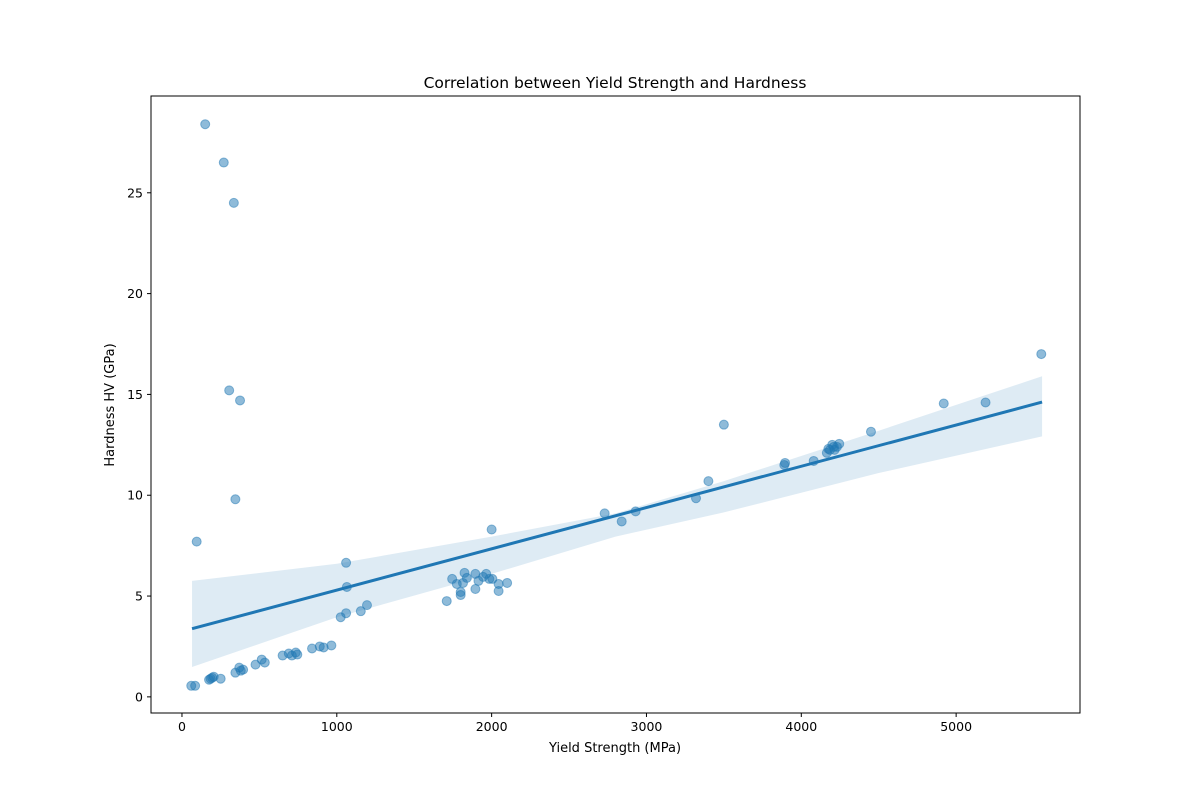 This screenshot has width=1200, height=800. I want to click on x-tick-label: 2000, so click(492, 726).